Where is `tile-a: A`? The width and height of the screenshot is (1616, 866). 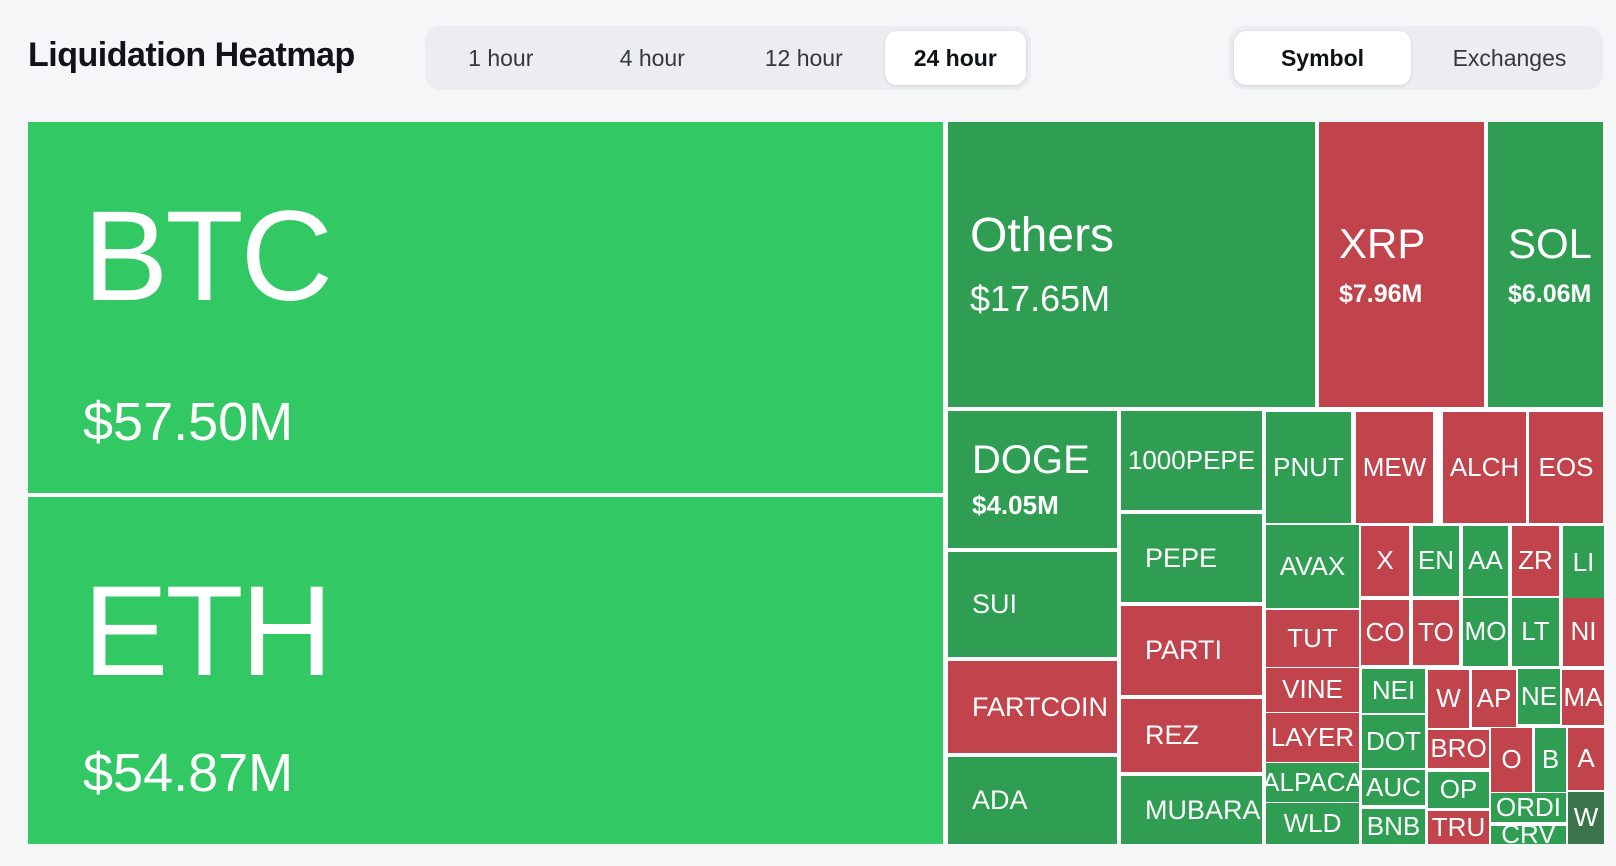
tile-a: A is located at coordinates (1586, 759).